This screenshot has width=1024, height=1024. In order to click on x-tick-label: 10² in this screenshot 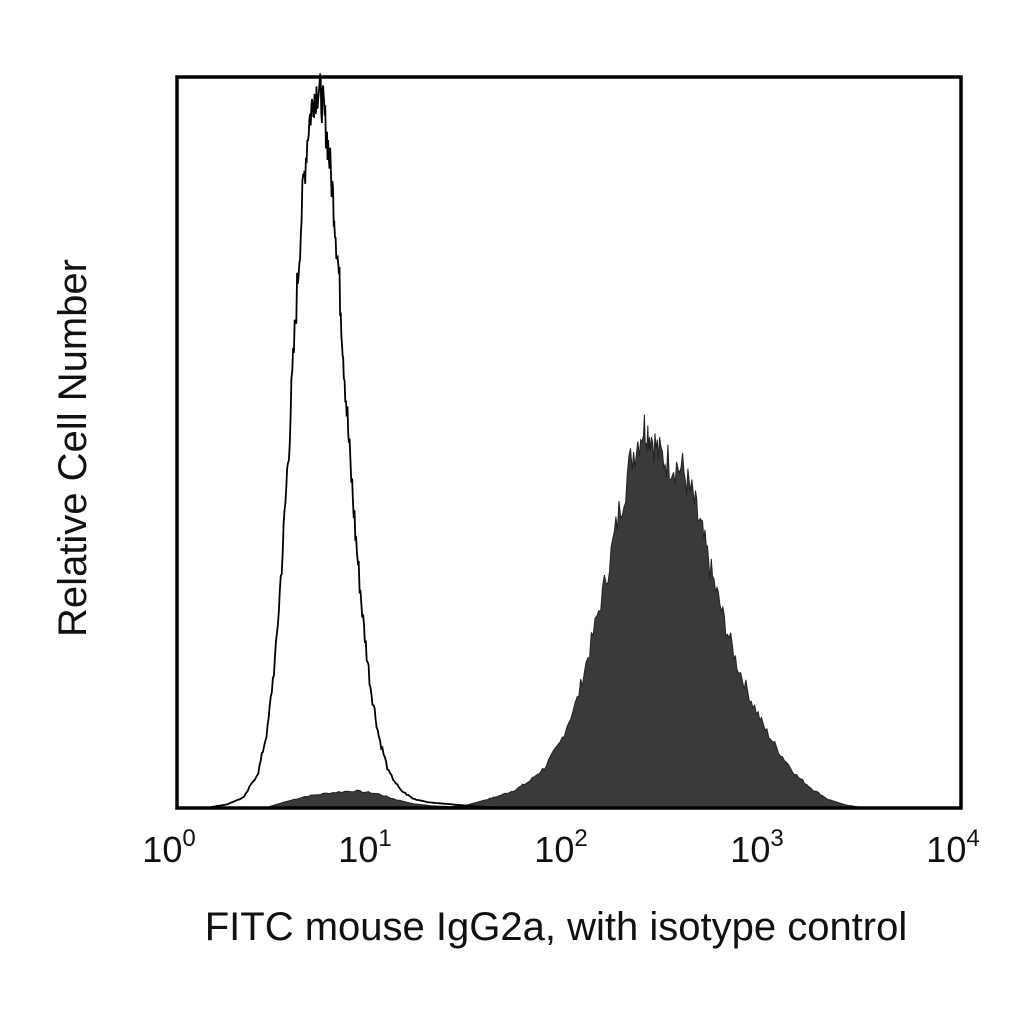, I will do `click(560, 847)`.